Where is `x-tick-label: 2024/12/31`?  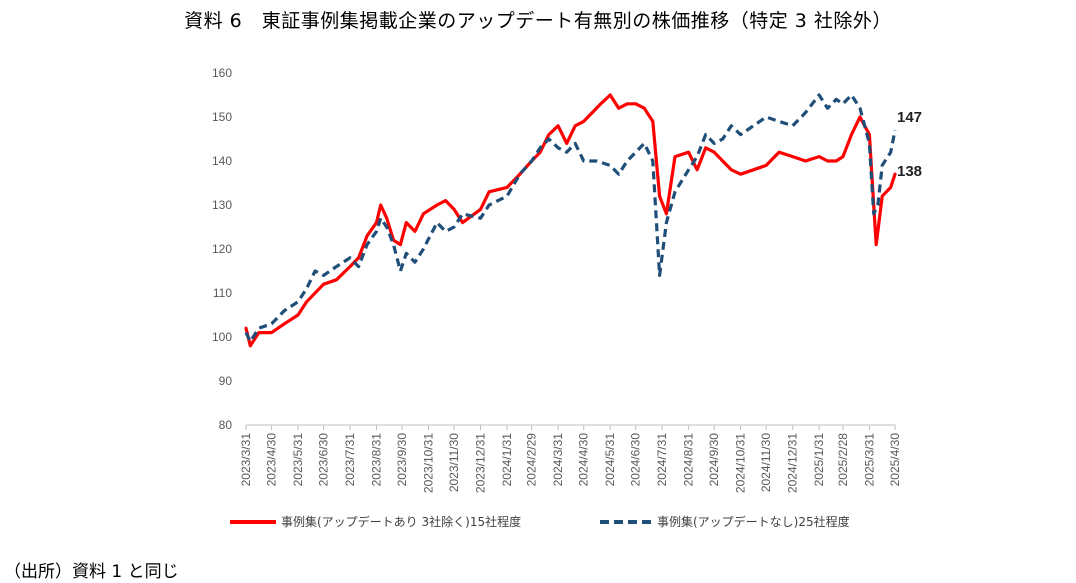
x-tick-label: 2024/12/31 is located at coordinates (793, 463).